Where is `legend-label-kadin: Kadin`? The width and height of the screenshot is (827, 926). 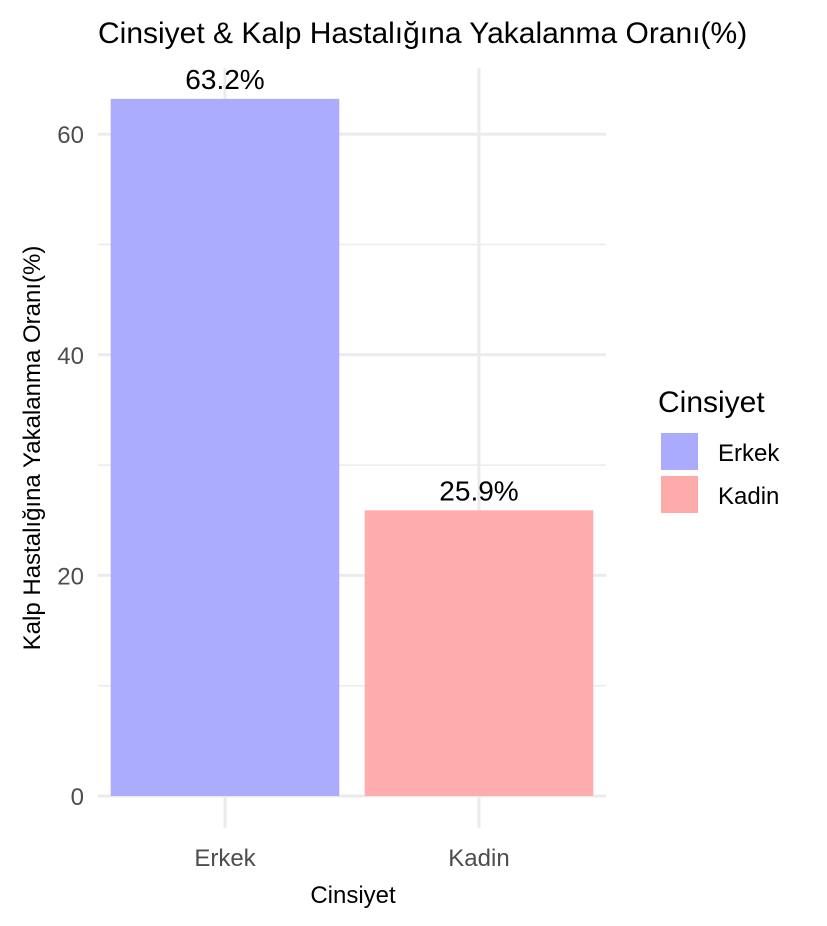
legend-label-kadin: Kadin is located at coordinates (748, 496).